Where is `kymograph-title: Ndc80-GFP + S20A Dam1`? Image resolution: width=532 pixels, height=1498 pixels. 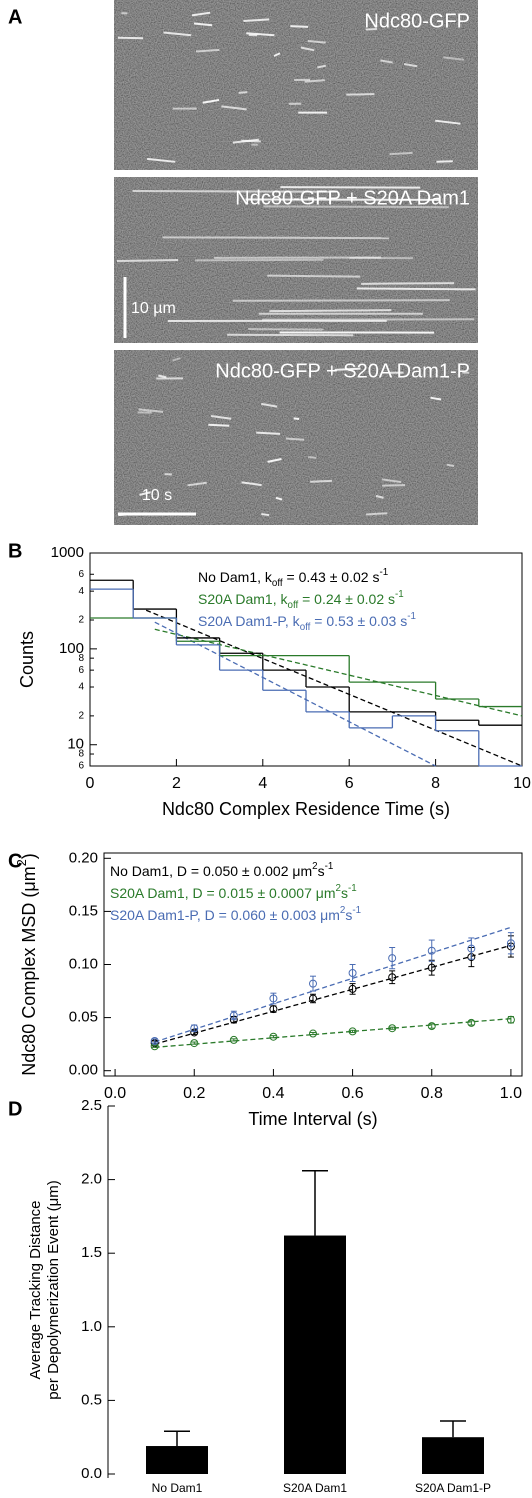 kymograph-title: Ndc80-GFP + S20A Dam1 is located at coordinates (352, 198).